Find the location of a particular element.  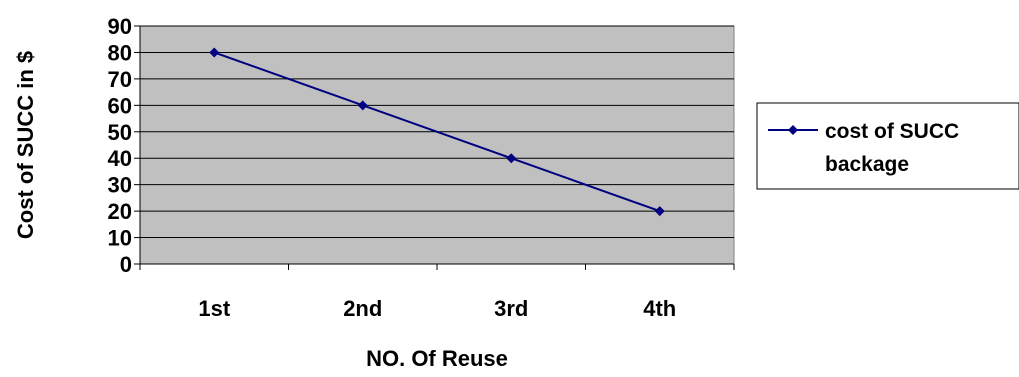

y-tick-label: 90 is located at coordinates (120, 26).